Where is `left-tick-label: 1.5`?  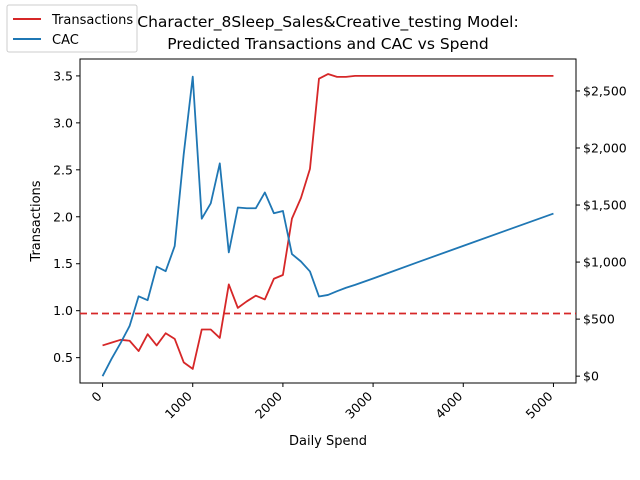 left-tick-label: 1.5 is located at coordinates (63, 263).